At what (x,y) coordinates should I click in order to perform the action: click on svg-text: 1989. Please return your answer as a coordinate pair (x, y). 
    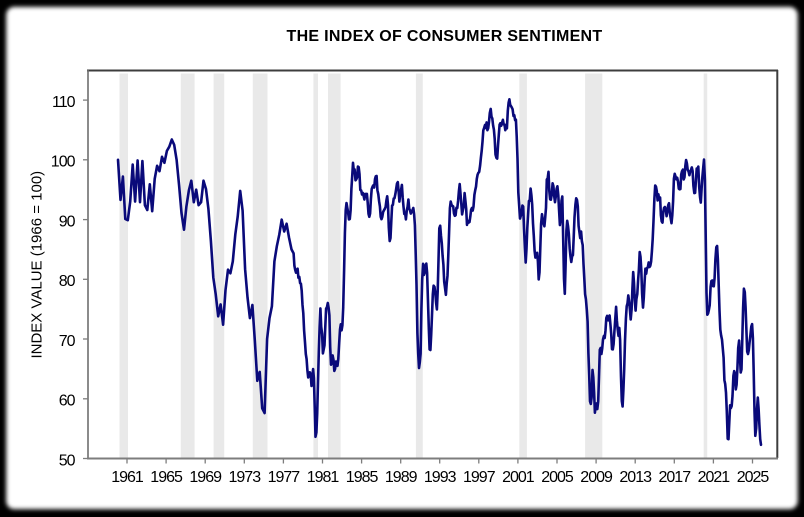
    Looking at the image, I should click on (401, 477).